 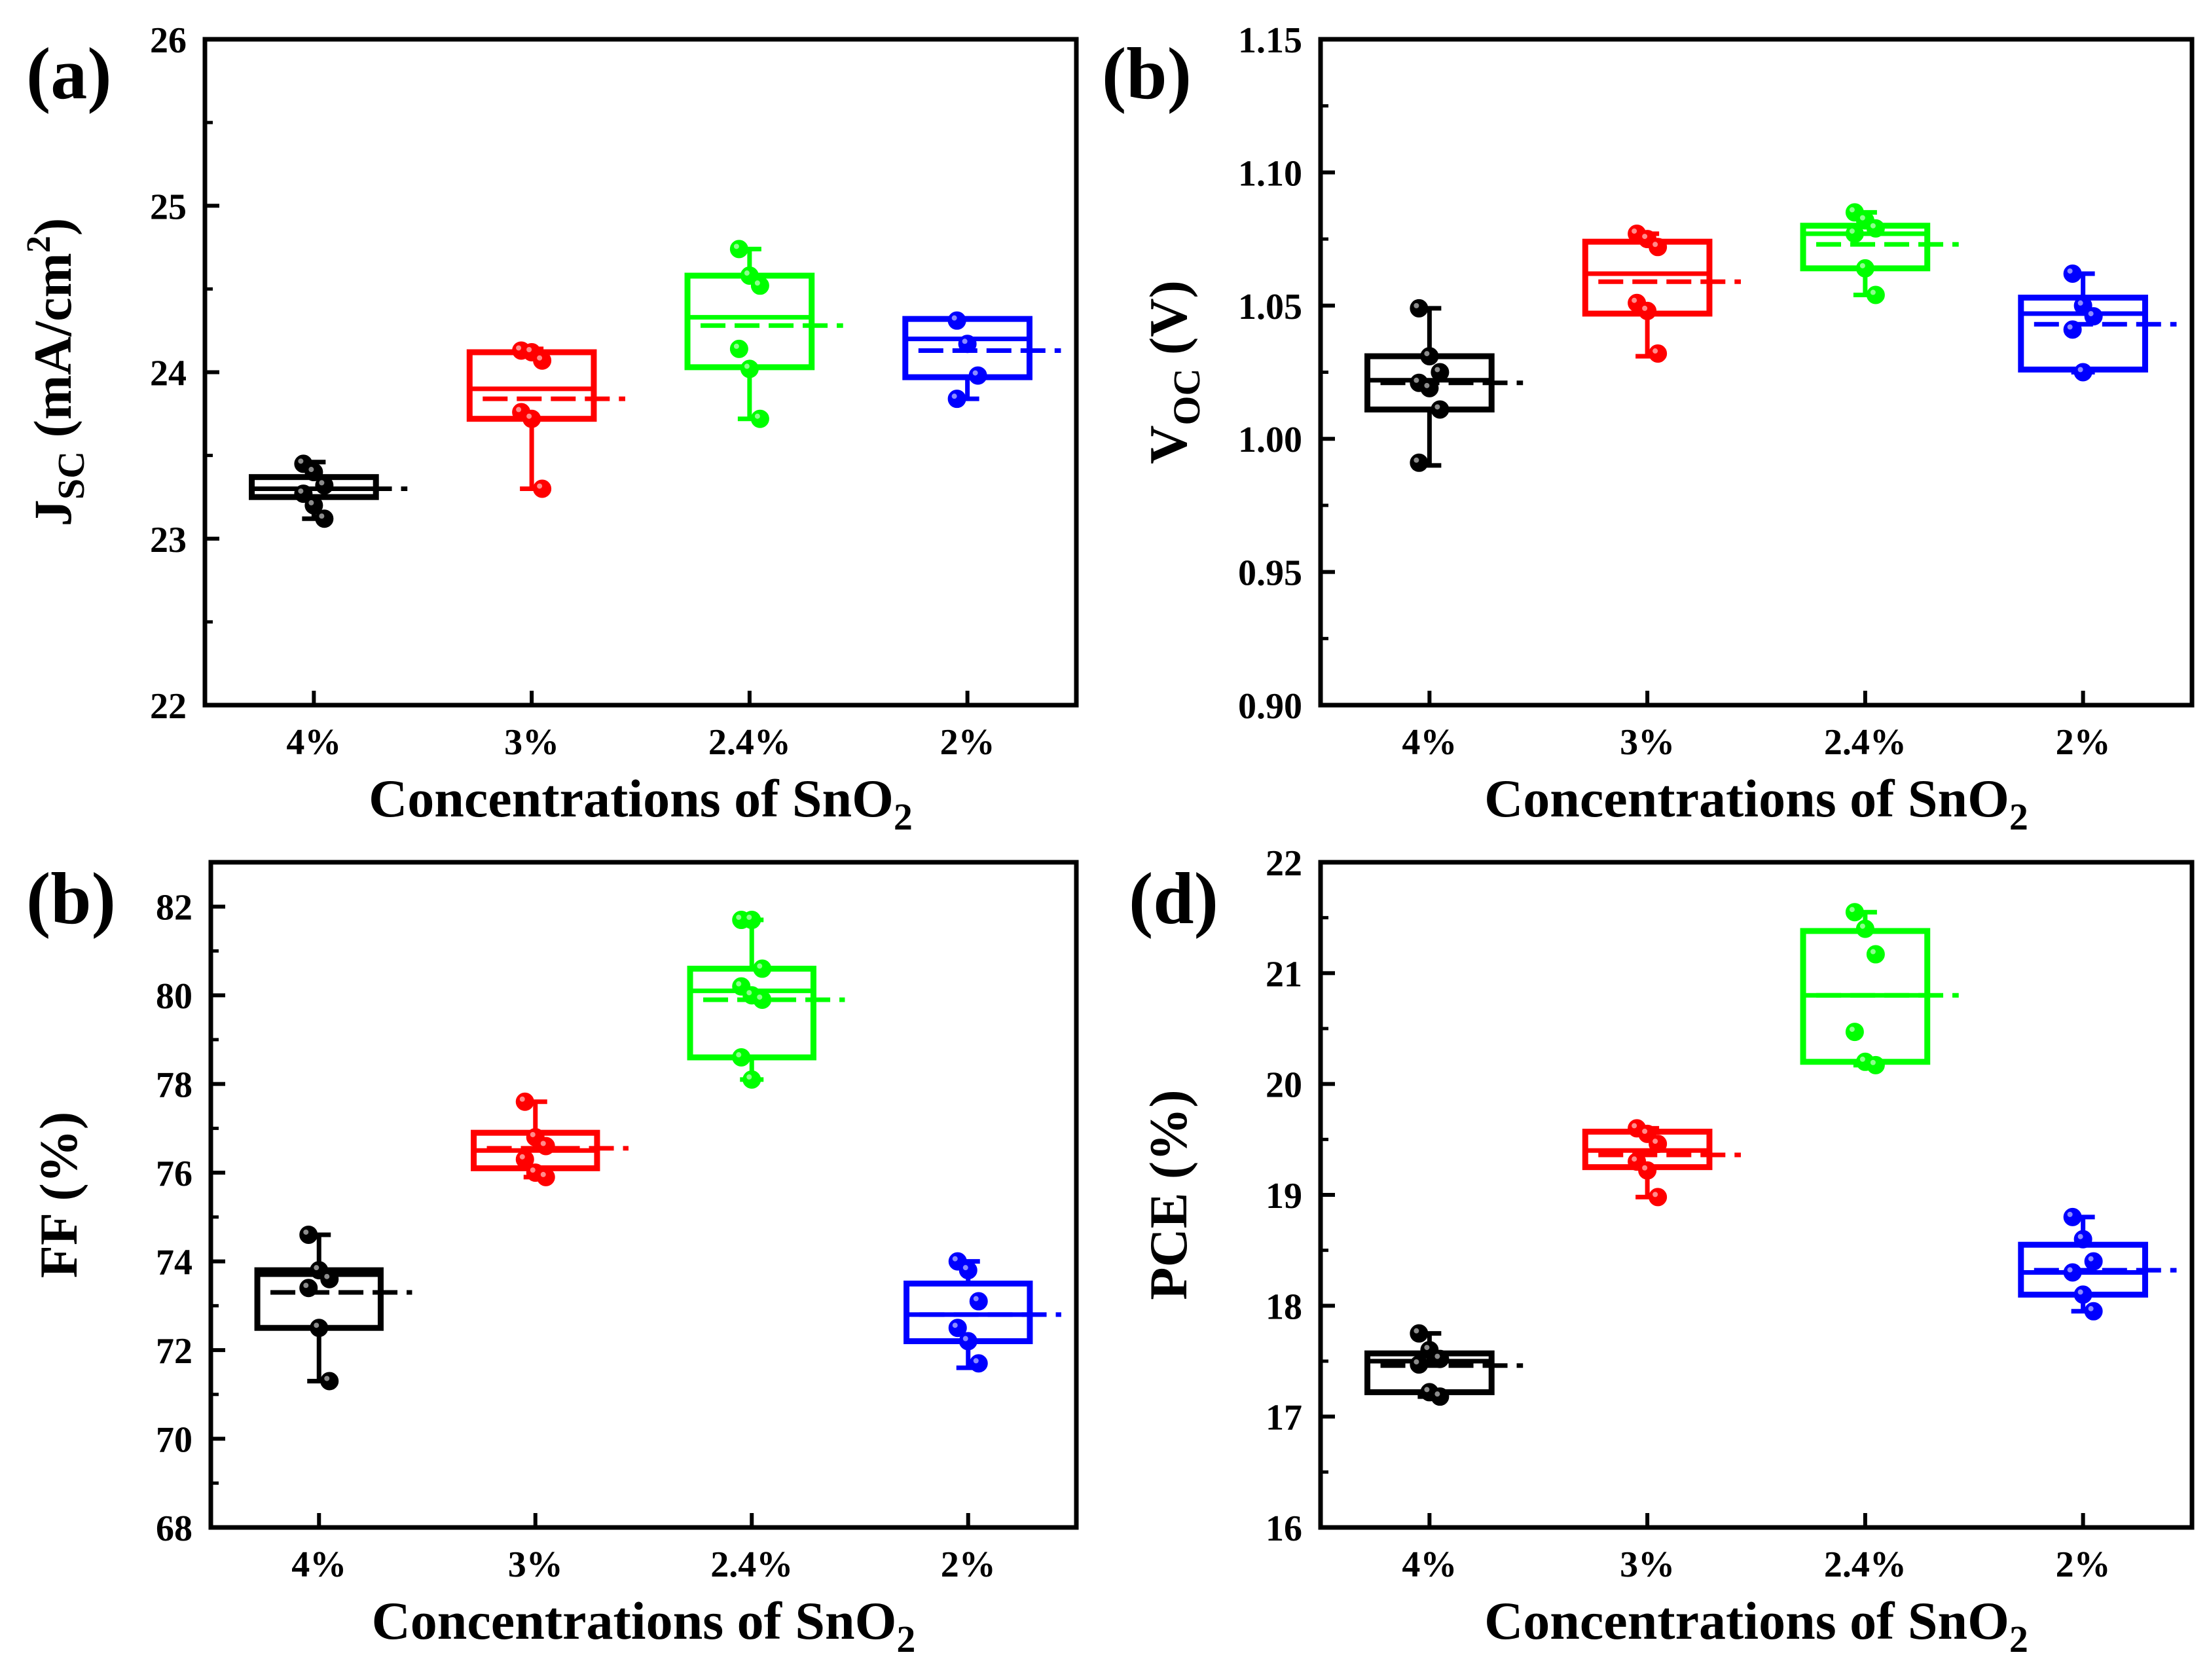 What do you see at coordinates (168, 706) in the screenshot?
I see `y-tick-label: 22` at bounding box center [168, 706].